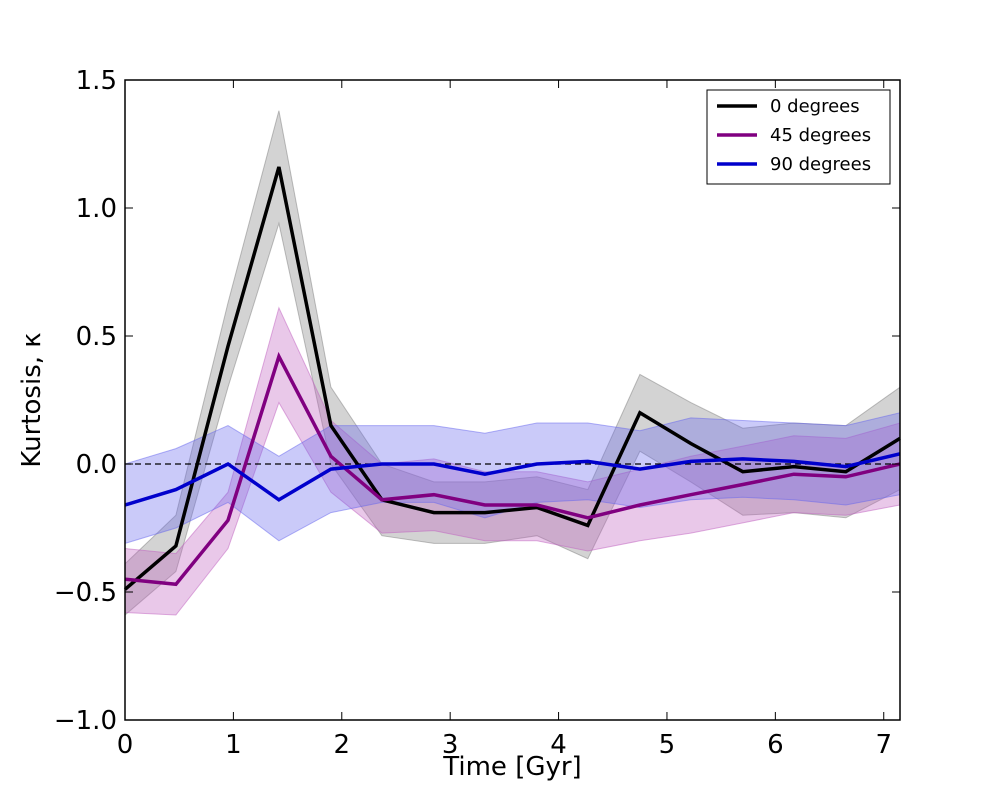 Image resolution: width=1000 pixels, height=800 pixels. What do you see at coordinates (667, 745) in the screenshot?
I see `x-tick-label: 5` at bounding box center [667, 745].